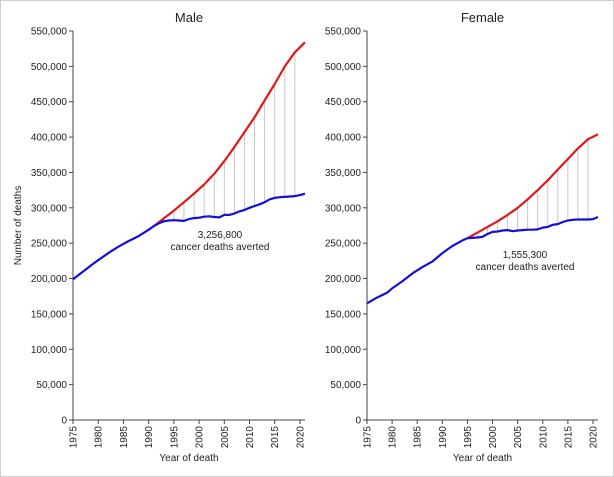 The height and width of the screenshot is (477, 614). I want to click on y-axis-label: Number of deaths, so click(18, 226).